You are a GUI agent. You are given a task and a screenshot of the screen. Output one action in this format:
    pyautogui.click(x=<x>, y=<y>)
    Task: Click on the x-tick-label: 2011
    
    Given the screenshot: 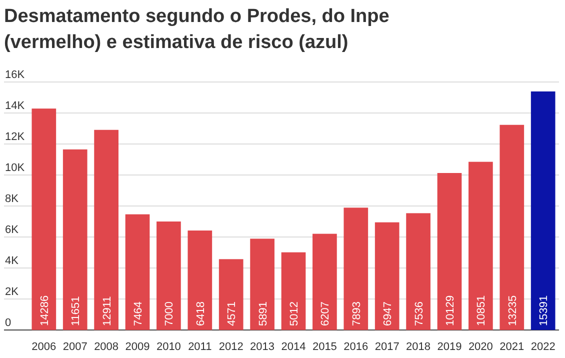 What is the action you would take?
    pyautogui.click(x=200, y=347)
    